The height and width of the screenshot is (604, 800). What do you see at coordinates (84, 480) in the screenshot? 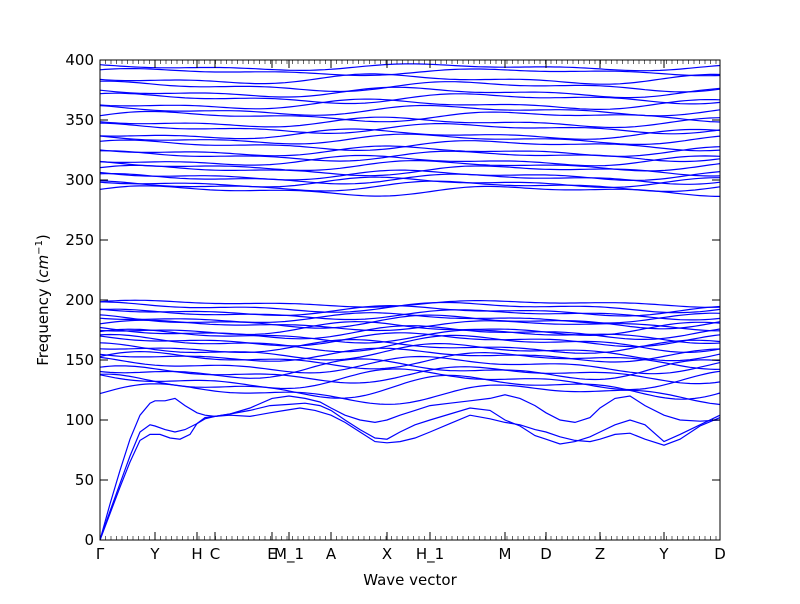
I see `y-tick-label: 50` at bounding box center [84, 480].